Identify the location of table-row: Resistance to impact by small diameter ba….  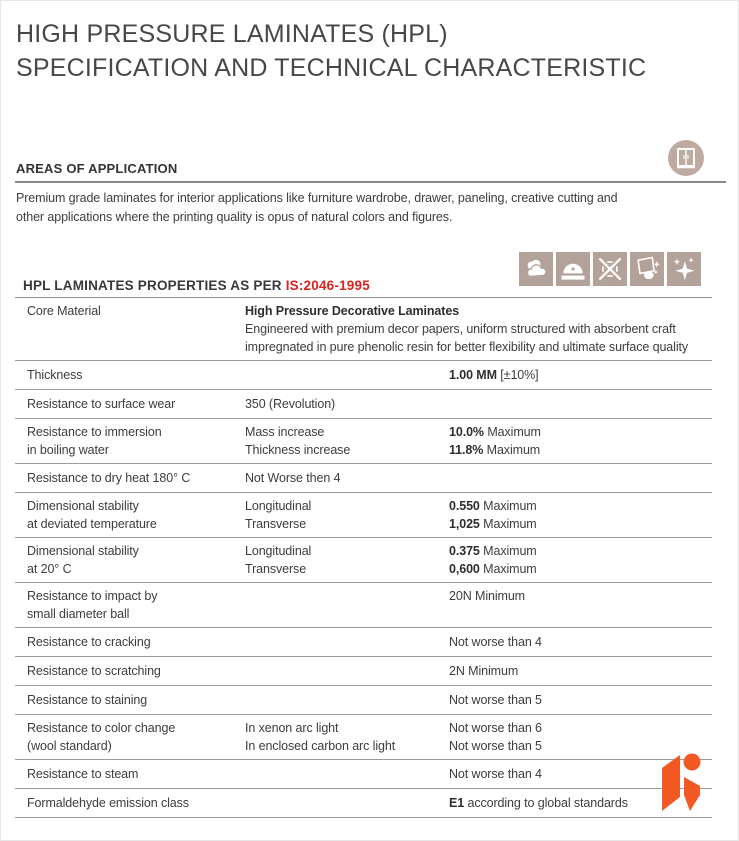
(363, 605).